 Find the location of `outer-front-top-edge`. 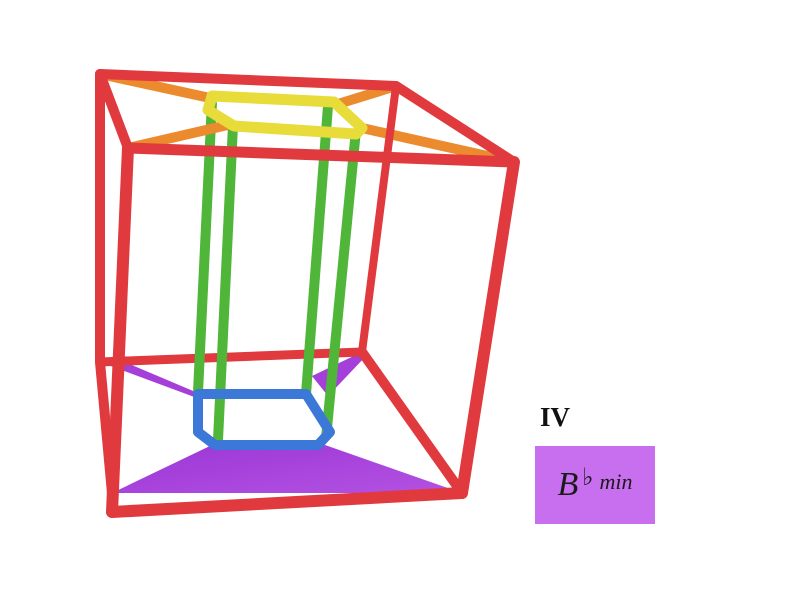

outer-front-top-edge is located at coordinates (321, 155).